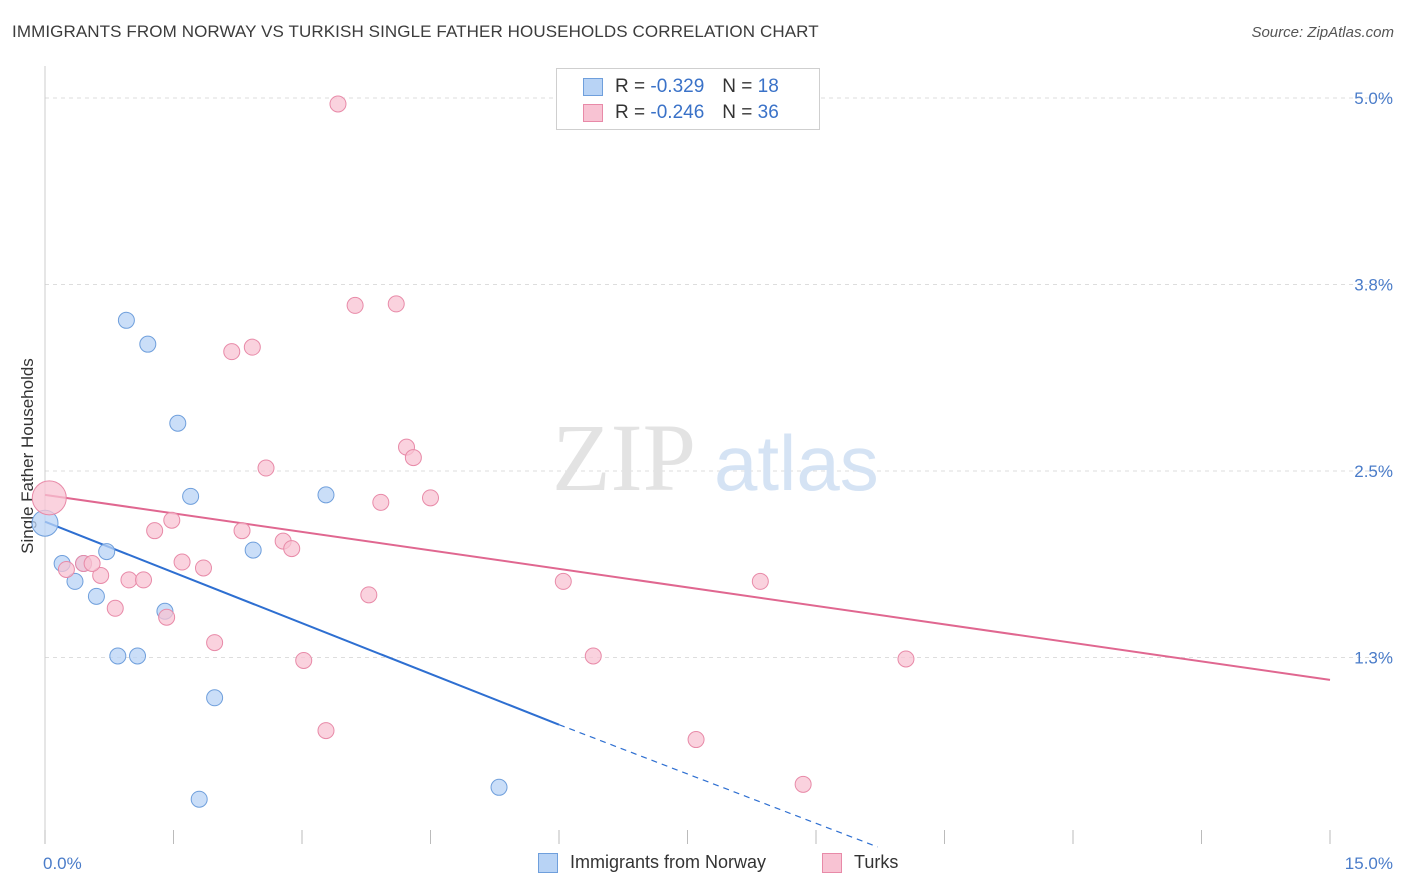 The height and width of the screenshot is (892, 1406). I want to click on legend-item-turks: Turks, so click(860, 862).